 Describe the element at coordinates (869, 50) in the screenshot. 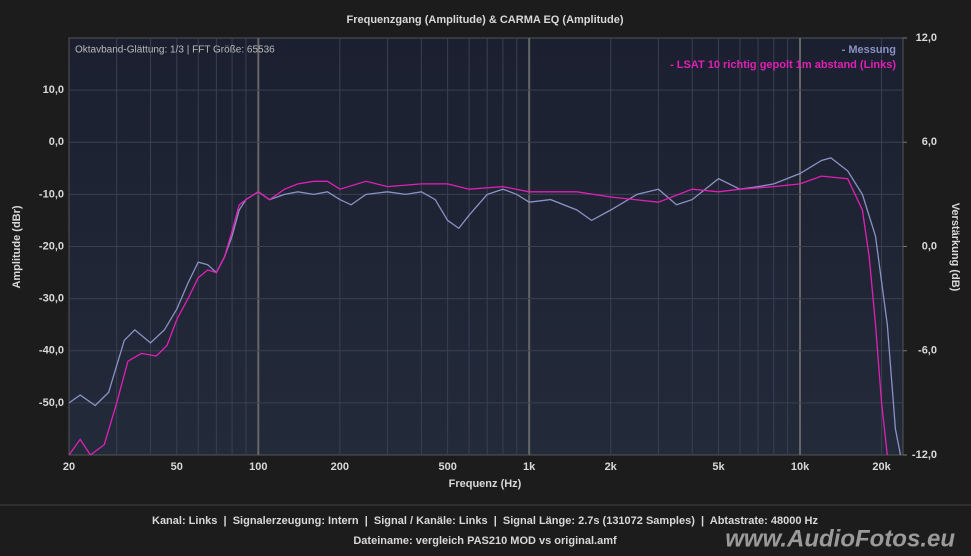

I see `legend-entry: - Messung` at that location.